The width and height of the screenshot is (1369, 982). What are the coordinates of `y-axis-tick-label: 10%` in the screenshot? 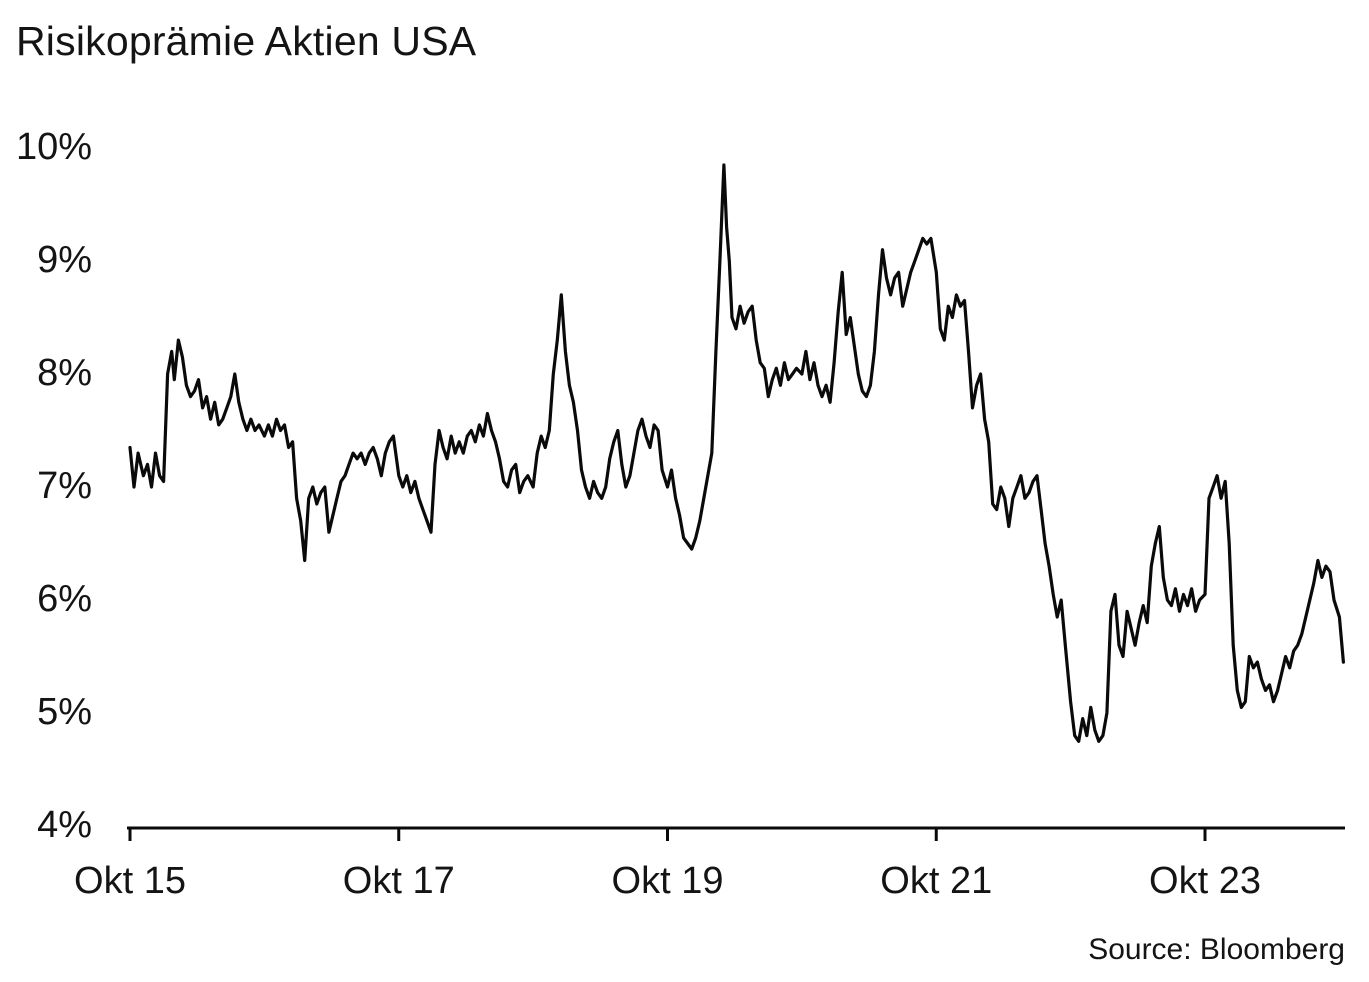 It's located at (53, 147).